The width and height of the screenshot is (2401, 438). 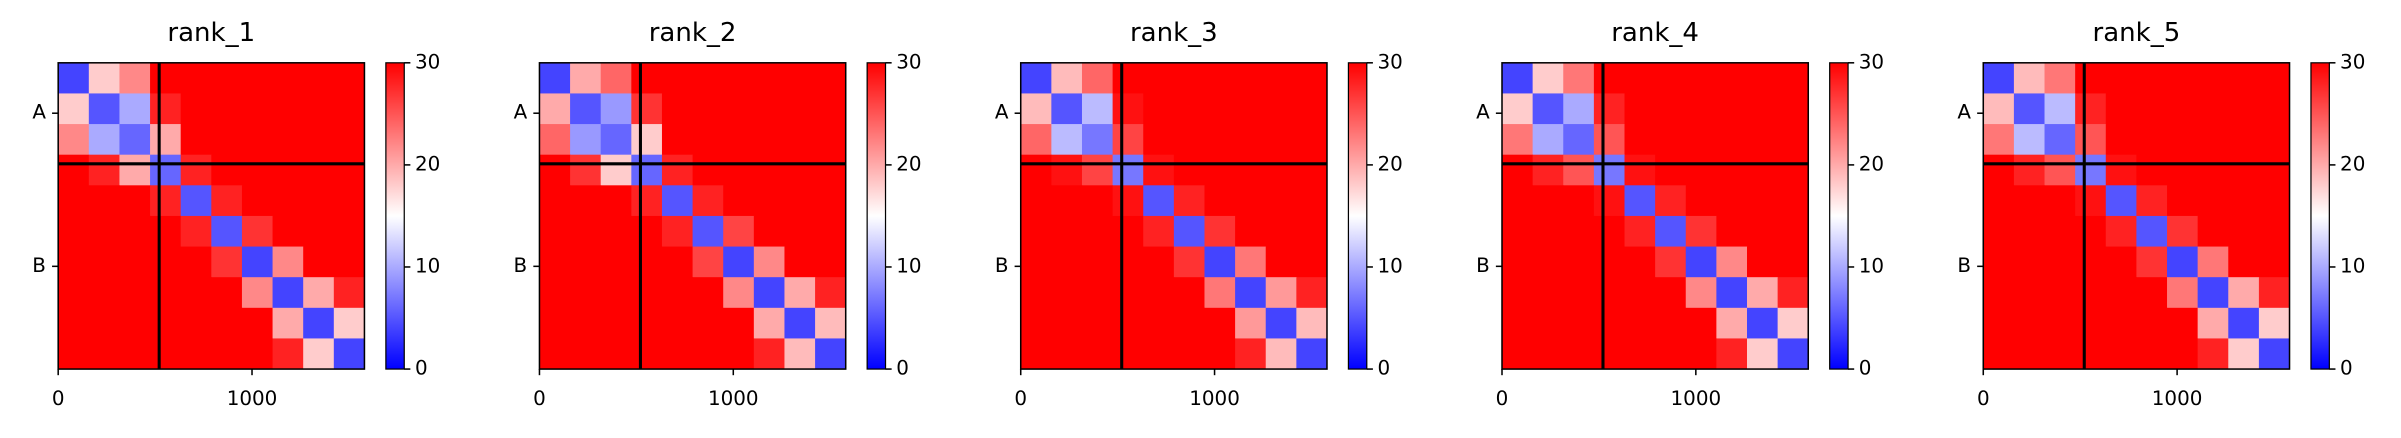 What do you see at coordinates (211, 216) in the screenshot?
I see `plot-frame` at bounding box center [211, 216].